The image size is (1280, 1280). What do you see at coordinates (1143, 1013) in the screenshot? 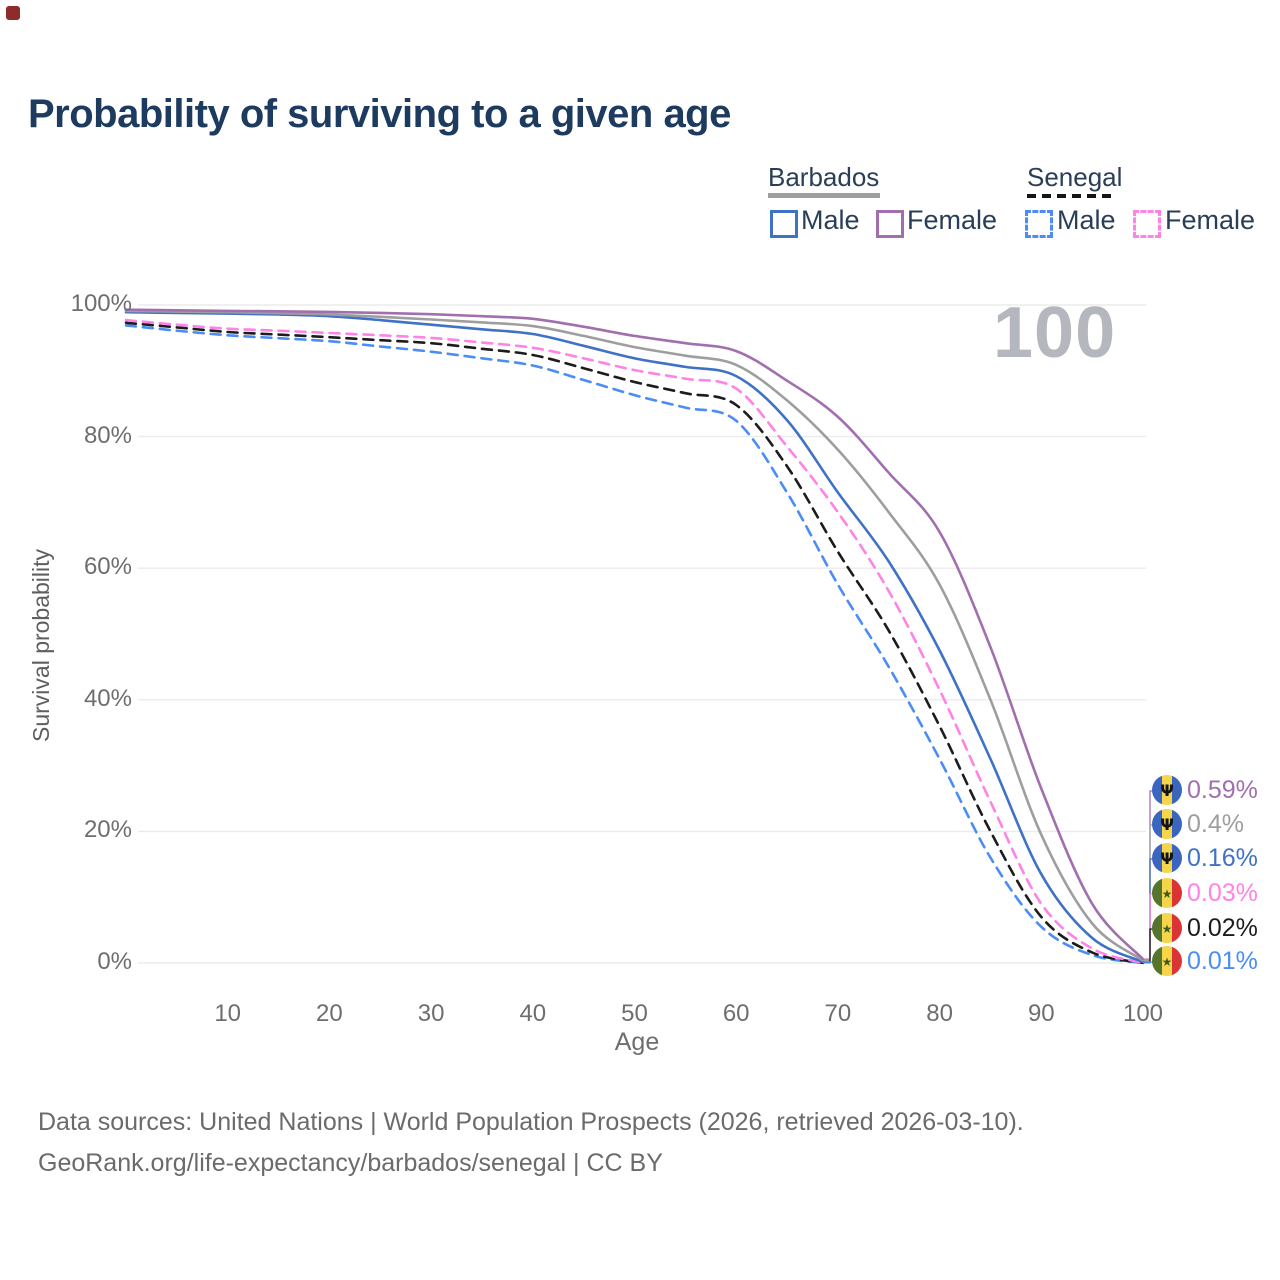
I see `x-tick-label: 100` at bounding box center [1143, 1013].